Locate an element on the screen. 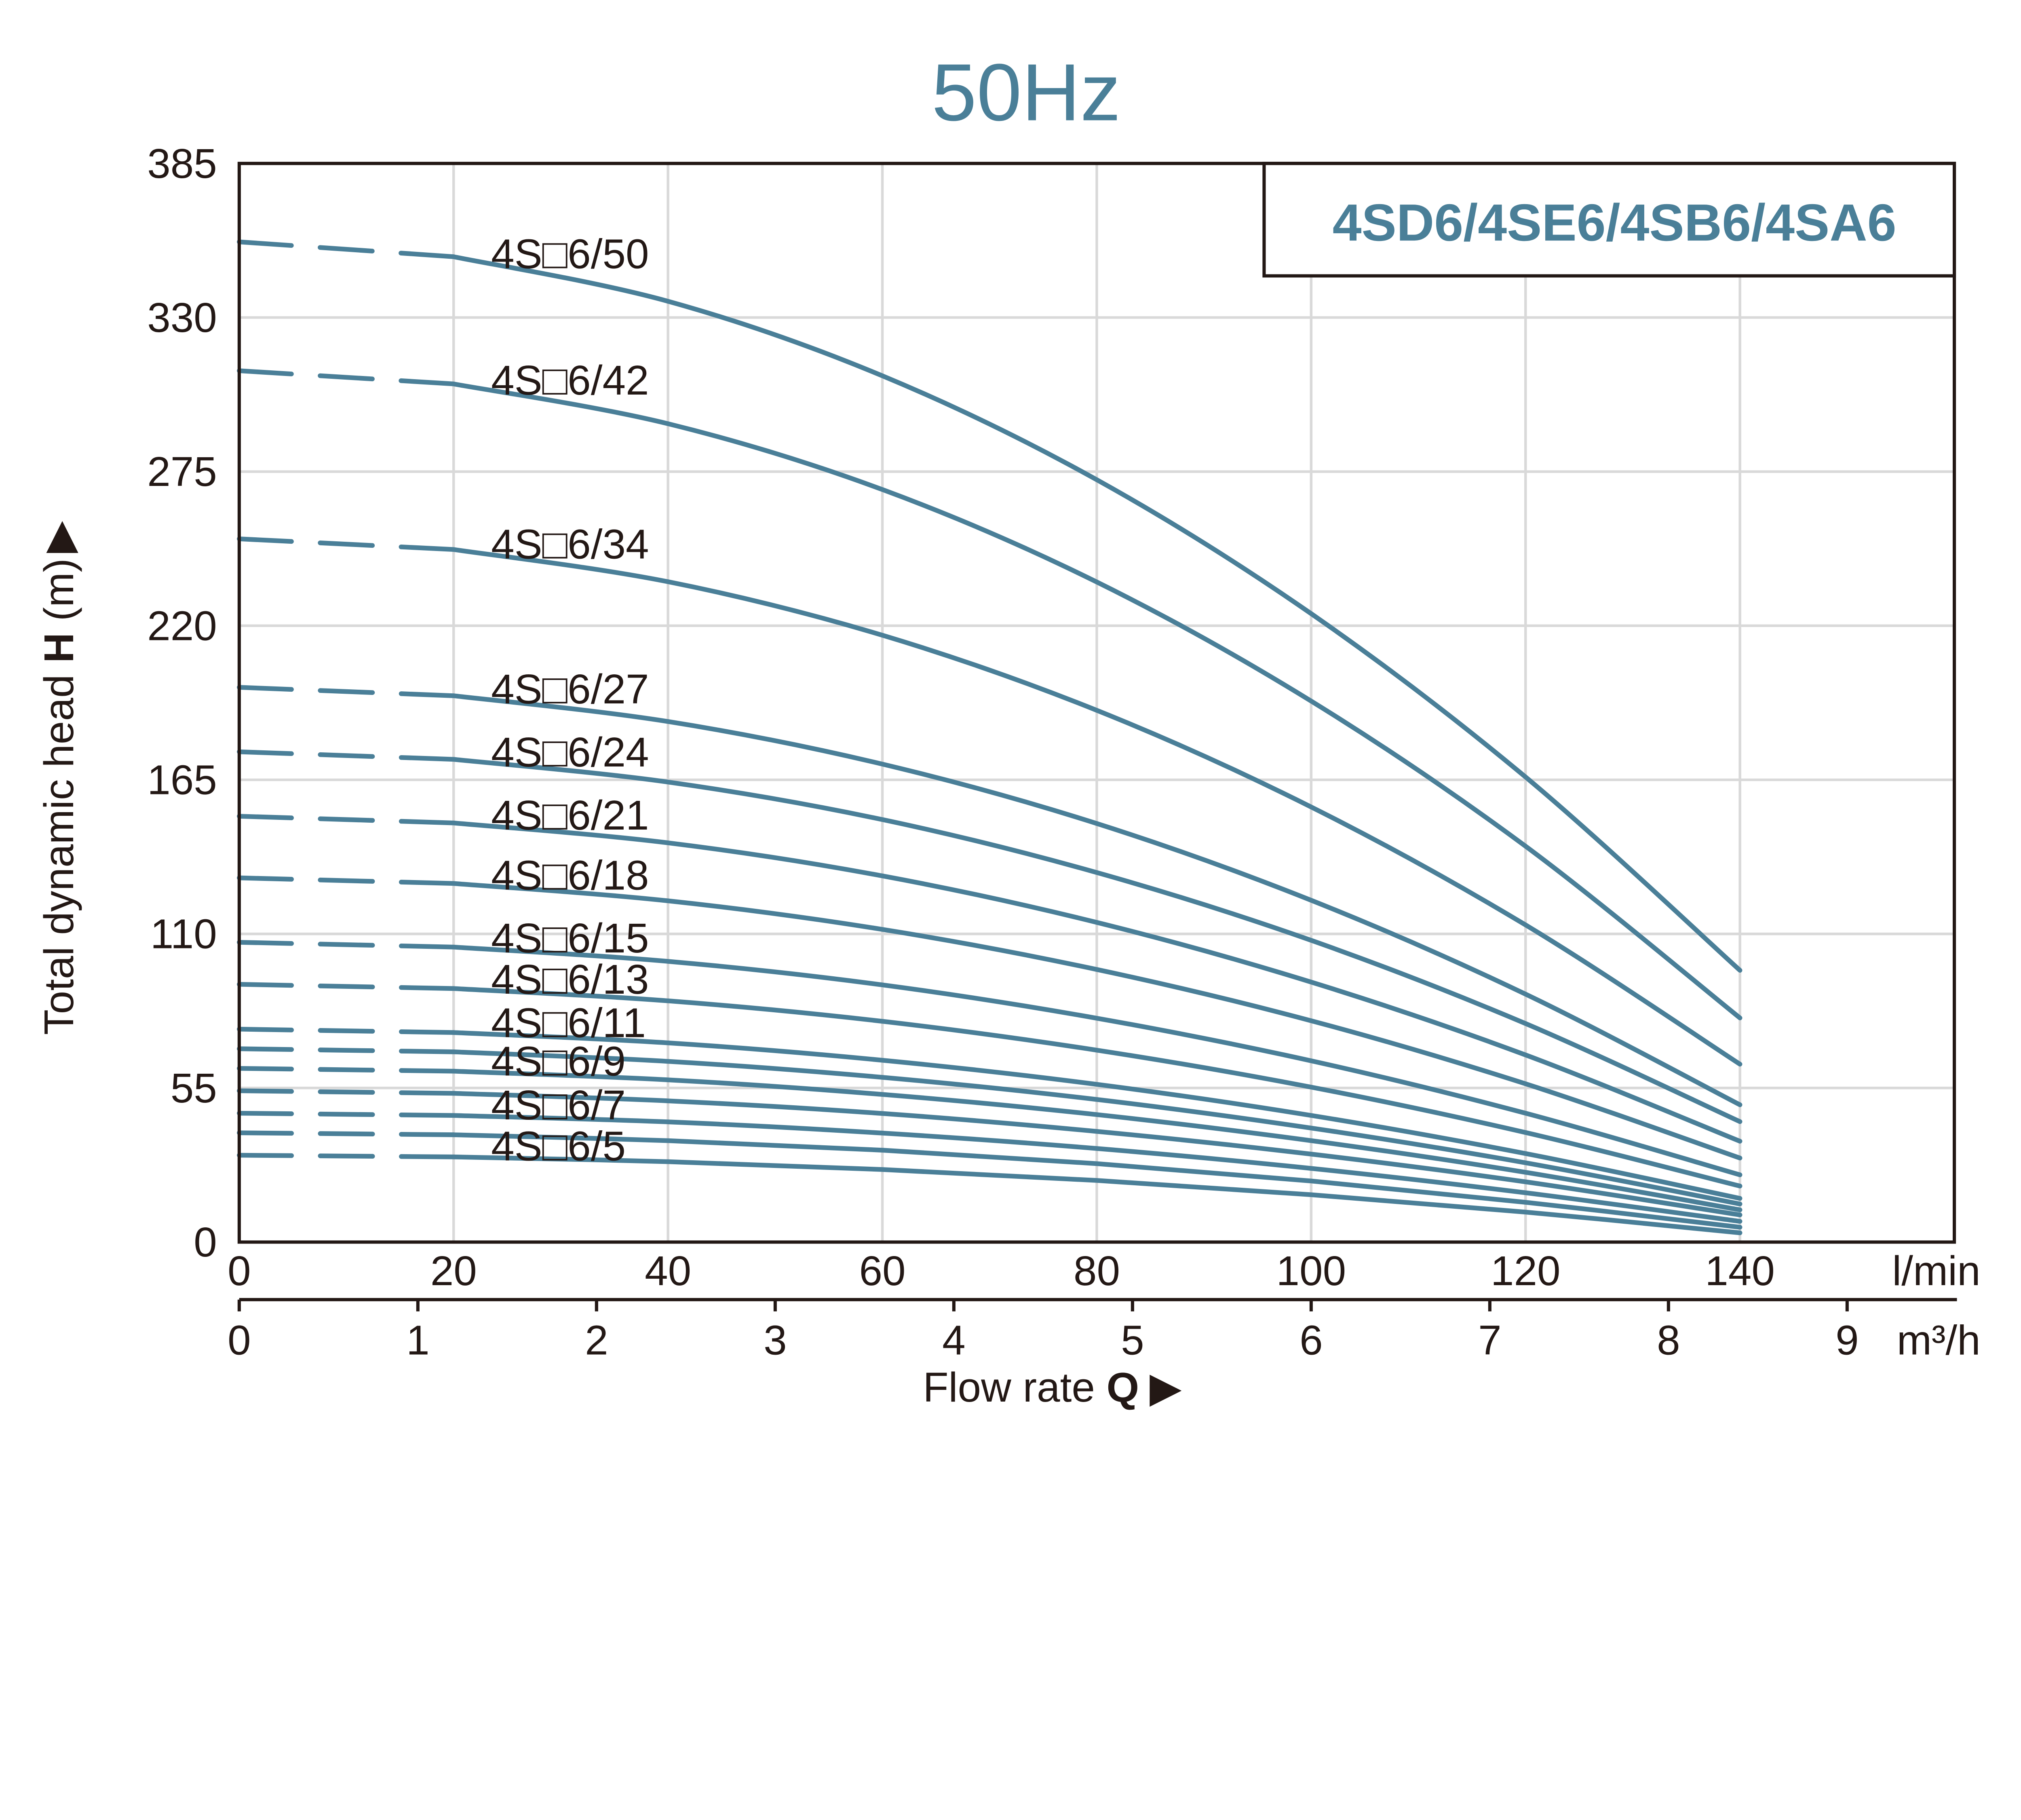 The image size is (2021, 1820). y-axis-label-prefix: Total dynamic head is located at coordinates (59, 849).